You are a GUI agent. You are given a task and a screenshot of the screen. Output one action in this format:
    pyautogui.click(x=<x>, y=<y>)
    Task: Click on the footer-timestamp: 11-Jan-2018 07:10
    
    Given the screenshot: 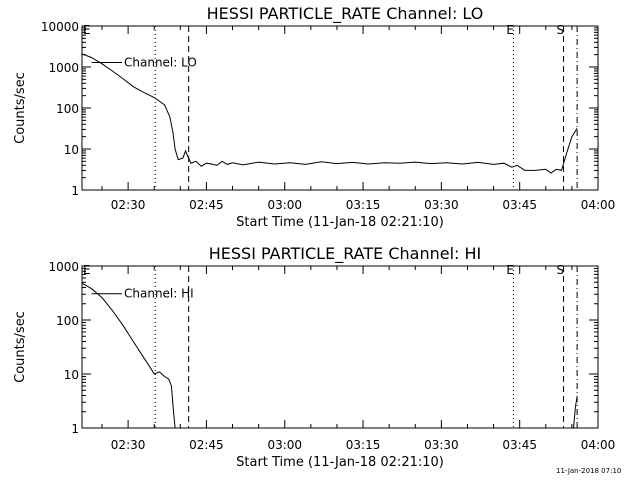 What is the action you would take?
    pyautogui.click(x=589, y=471)
    